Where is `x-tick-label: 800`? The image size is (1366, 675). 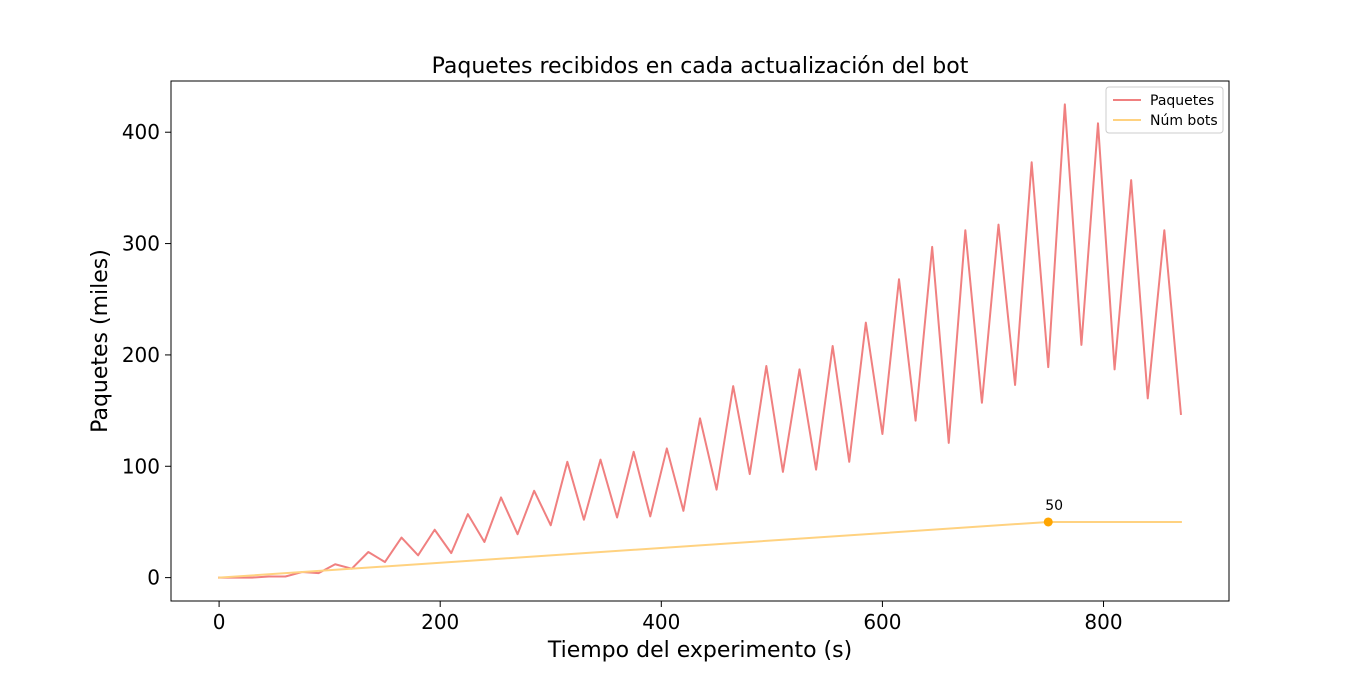
x-tick-label: 800 is located at coordinates (1103, 622).